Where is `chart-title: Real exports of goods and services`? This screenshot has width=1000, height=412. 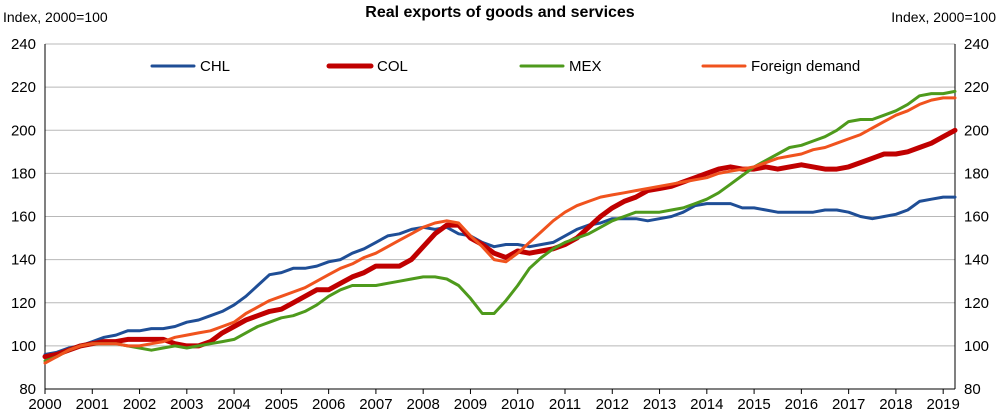
chart-title: Real exports of goods and services is located at coordinates (500, 12).